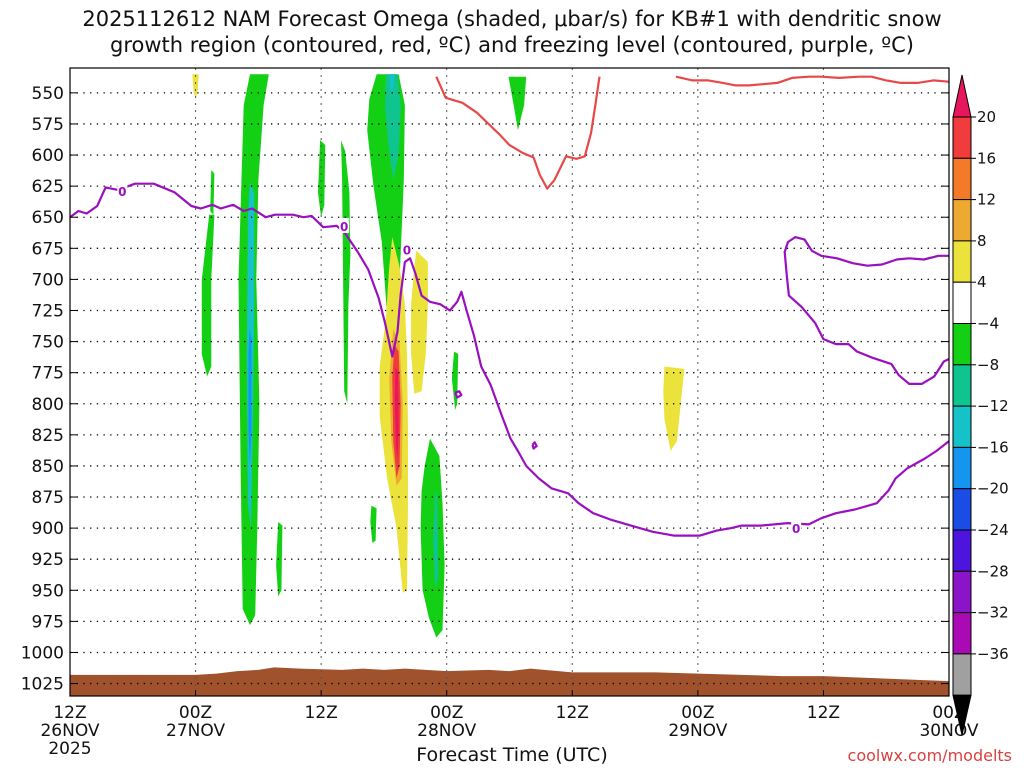 The width and height of the screenshot is (1024, 768). I want to click on colorbar-label: −20, so click(993, 489).